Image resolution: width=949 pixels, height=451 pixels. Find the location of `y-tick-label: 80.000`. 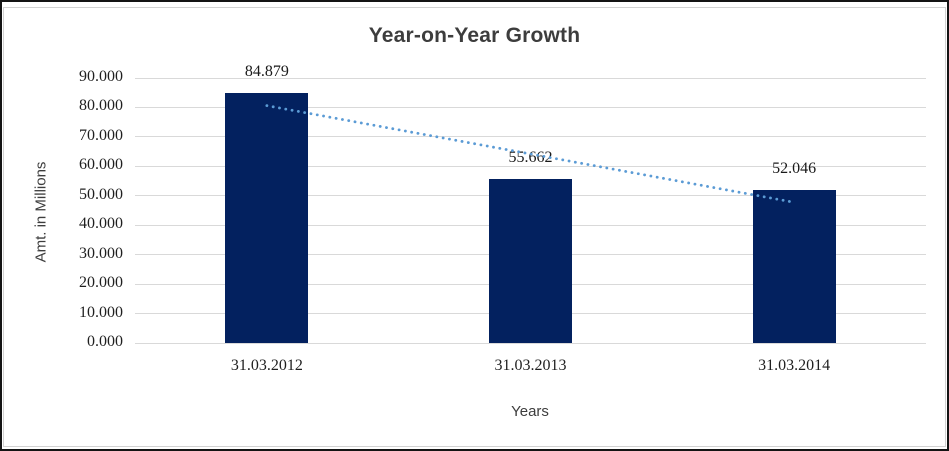

y-tick-label: 80.000 is located at coordinates (101, 106).